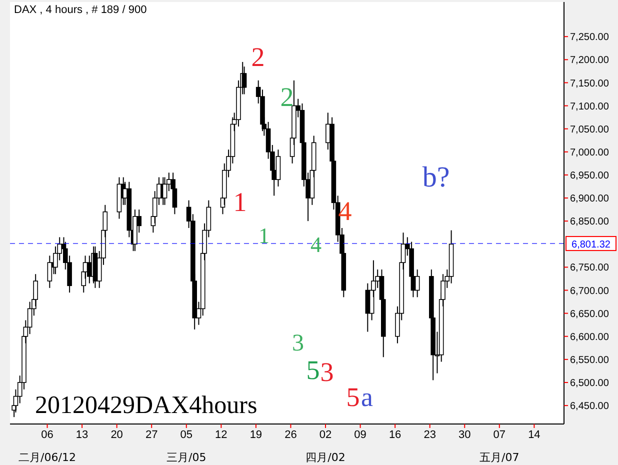  I want to click on x-tick-label: 20, so click(116, 434).